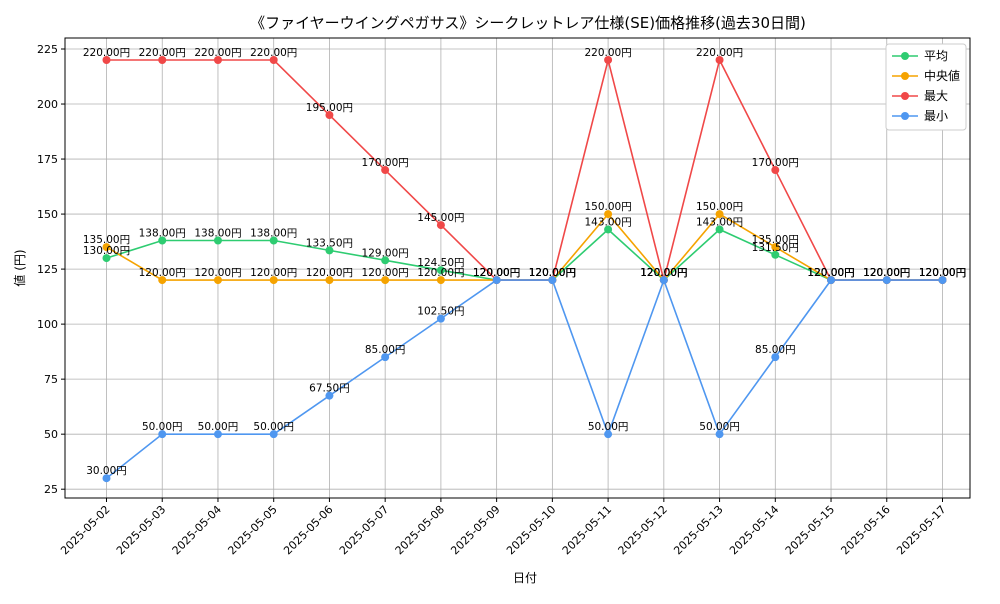 The width and height of the screenshot is (1000, 604). Describe the element at coordinates (936, 56) in the screenshot. I see `legend-label: 平均` at that location.